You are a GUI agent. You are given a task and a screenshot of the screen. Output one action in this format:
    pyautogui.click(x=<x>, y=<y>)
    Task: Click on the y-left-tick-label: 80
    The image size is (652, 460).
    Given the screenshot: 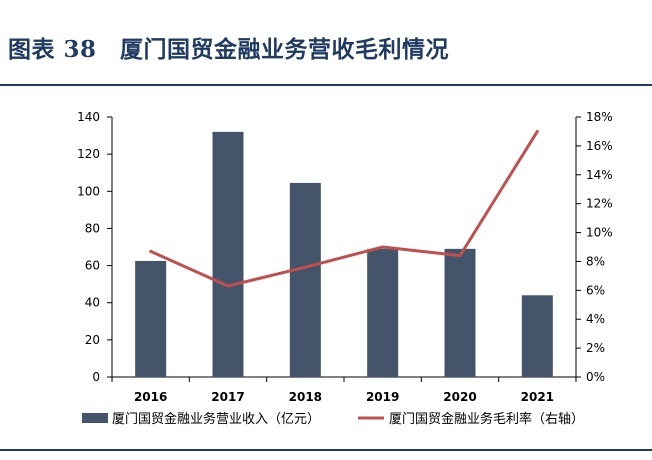 What is the action you would take?
    pyautogui.click(x=92, y=228)
    